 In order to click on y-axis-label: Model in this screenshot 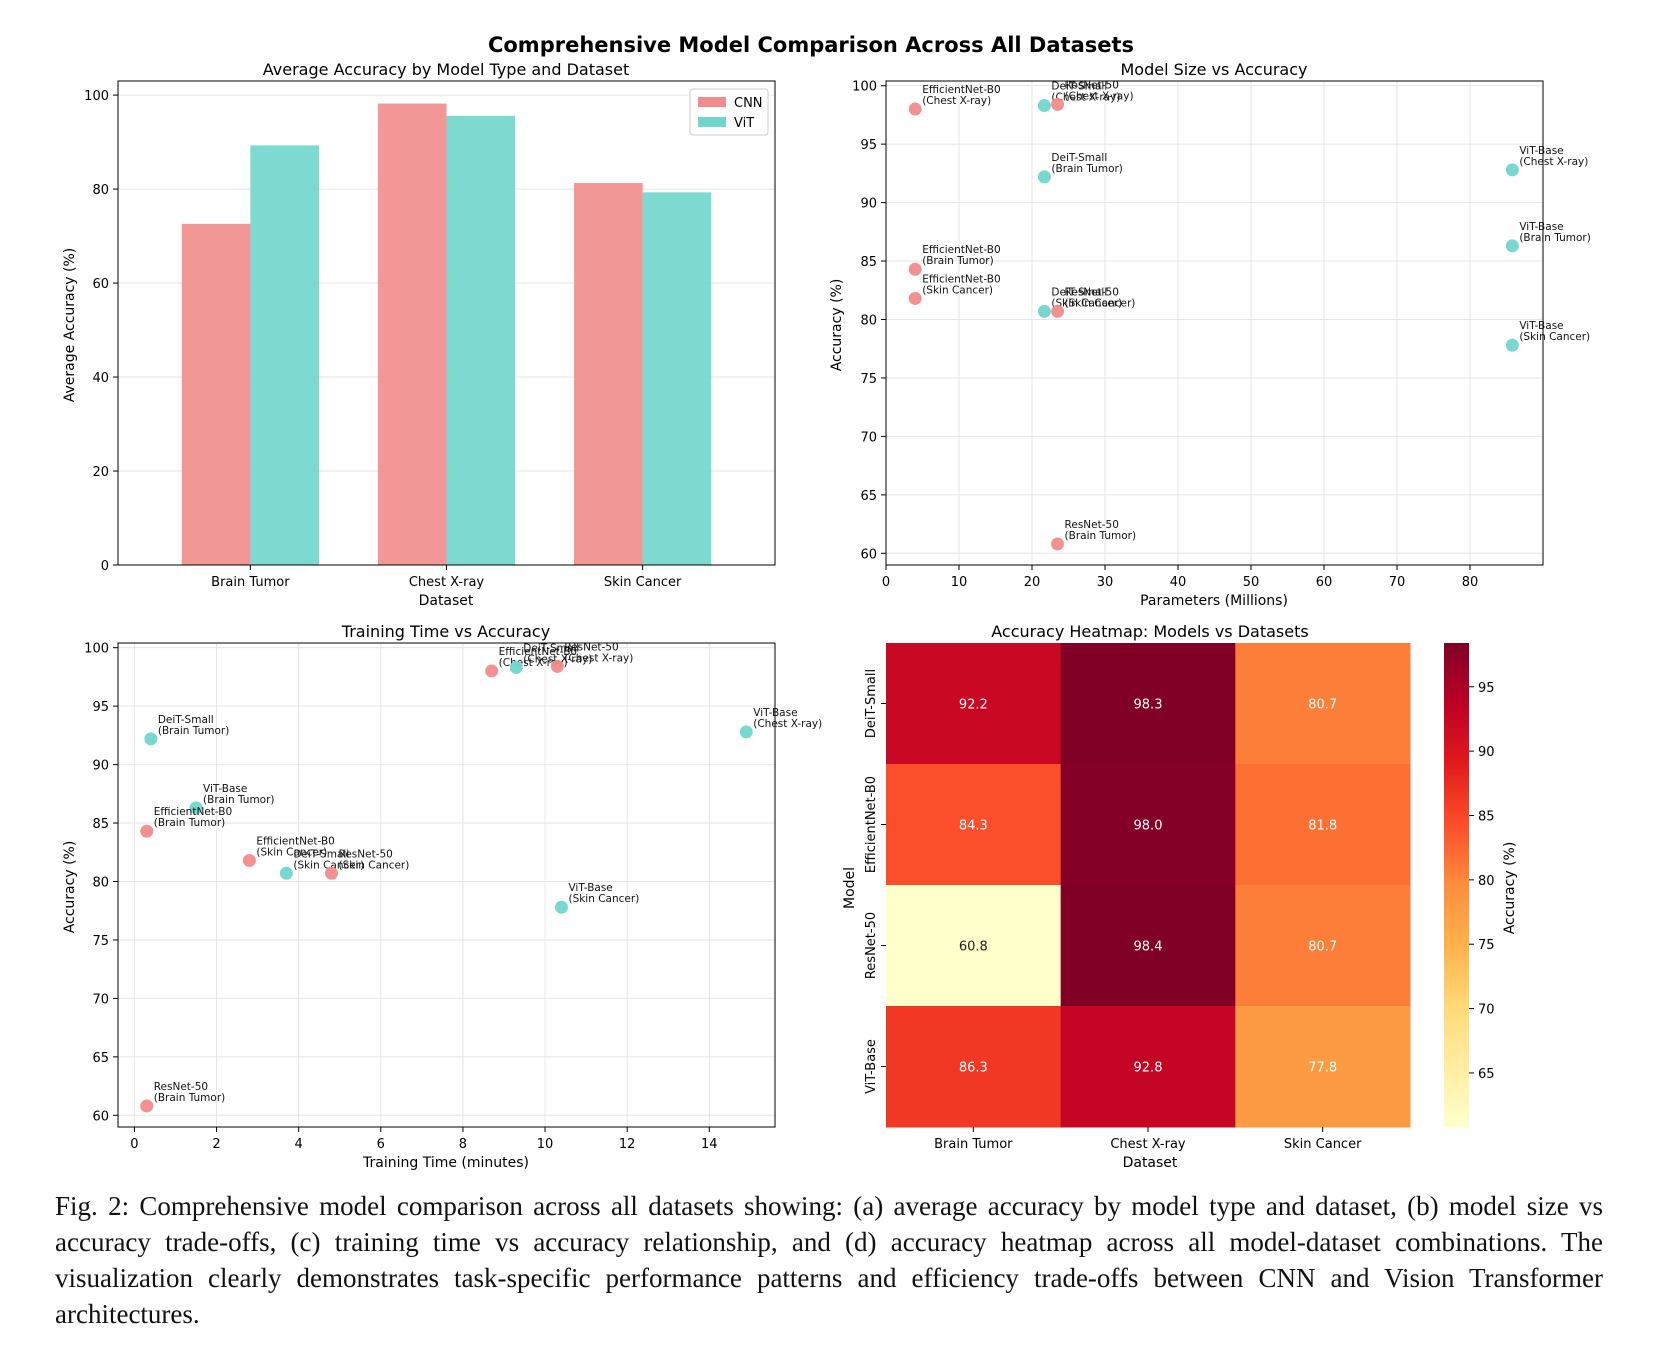, I will do `click(850, 888)`.